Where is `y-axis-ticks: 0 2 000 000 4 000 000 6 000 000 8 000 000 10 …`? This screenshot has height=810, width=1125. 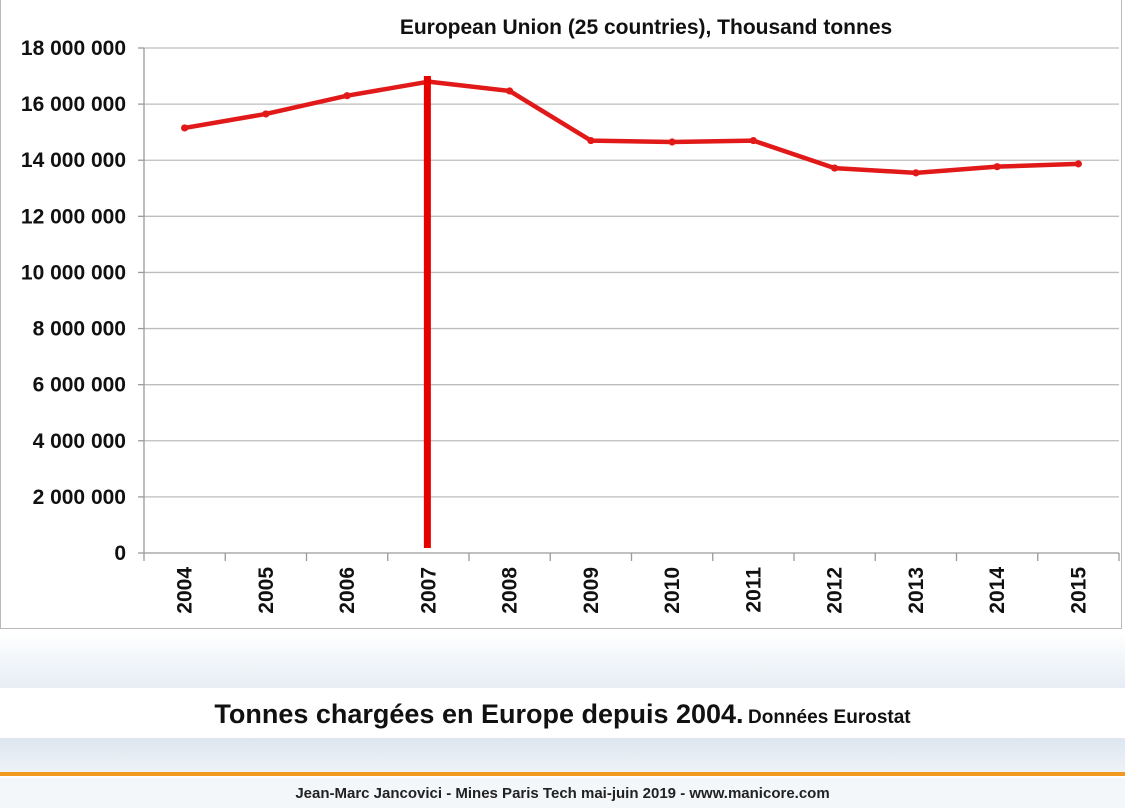
y-axis-ticks: 0 2 000 000 4 000 000 6 000 000 8 000 000 10 … is located at coordinates (73, 301).